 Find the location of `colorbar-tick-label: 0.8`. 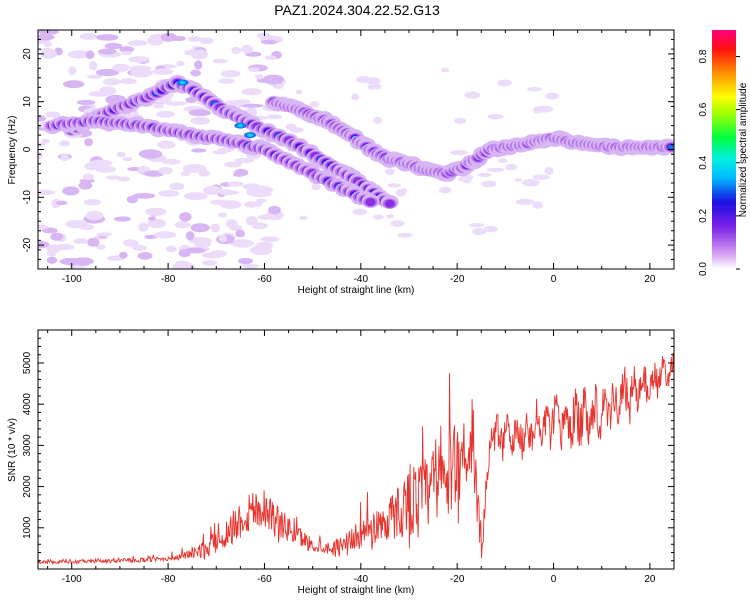

colorbar-tick-label: 0.8 is located at coordinates (703, 56).